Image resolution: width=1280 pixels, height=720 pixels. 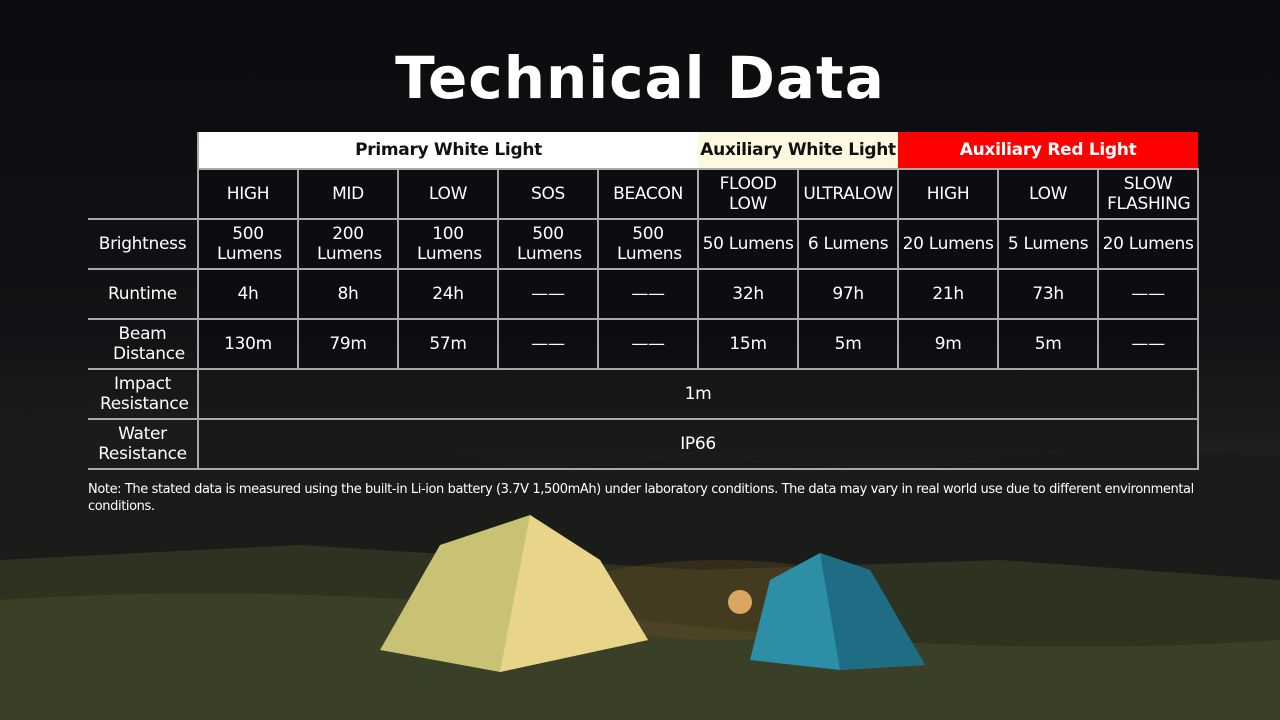 What do you see at coordinates (798, 150) in the screenshot?
I see `group-auxiliary-white: Auxiliary White Light` at bounding box center [798, 150].